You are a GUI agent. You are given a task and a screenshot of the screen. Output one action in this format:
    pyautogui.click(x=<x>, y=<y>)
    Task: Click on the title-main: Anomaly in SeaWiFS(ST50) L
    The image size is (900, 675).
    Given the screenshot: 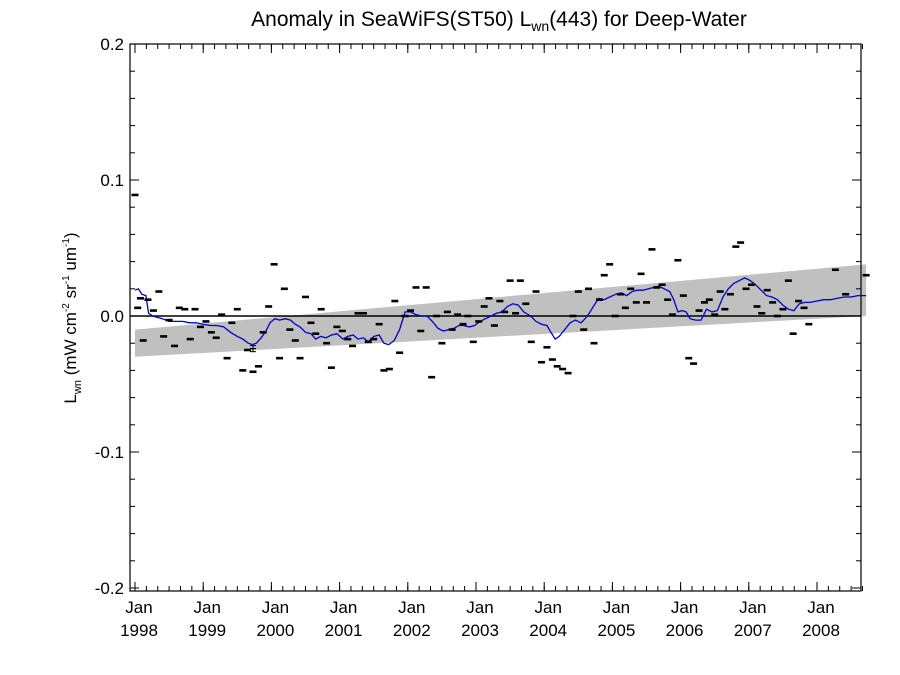 What is the action you would take?
    pyautogui.click(x=391, y=19)
    